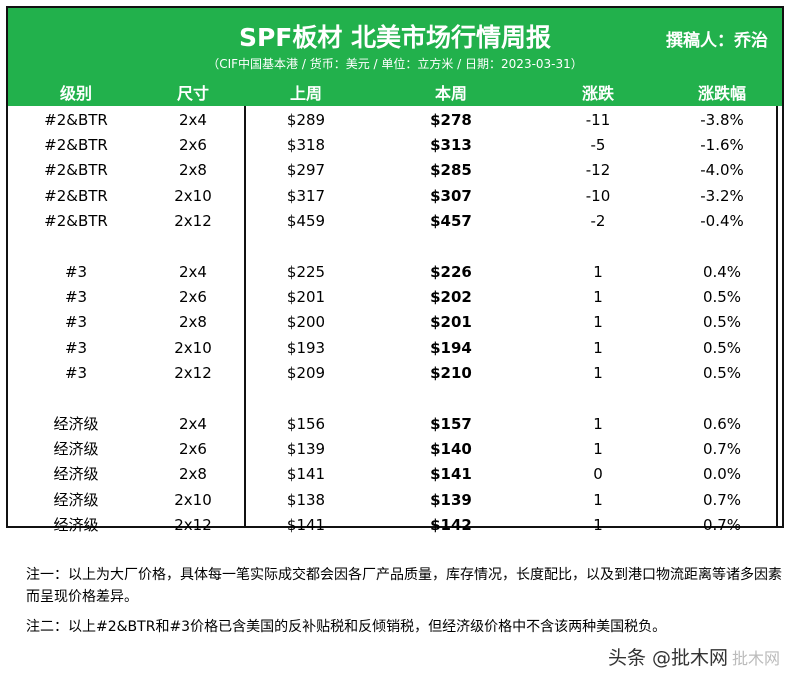 This screenshot has width=800, height=681. Describe the element at coordinates (193, 322) in the screenshot. I see `size-cell: 2x8` at that location.